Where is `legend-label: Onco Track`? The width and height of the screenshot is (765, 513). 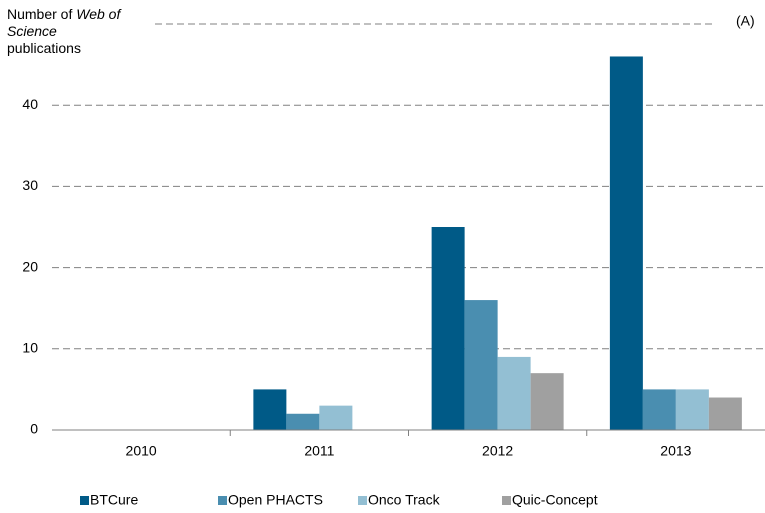 legend-label: Onco Track is located at coordinates (404, 500).